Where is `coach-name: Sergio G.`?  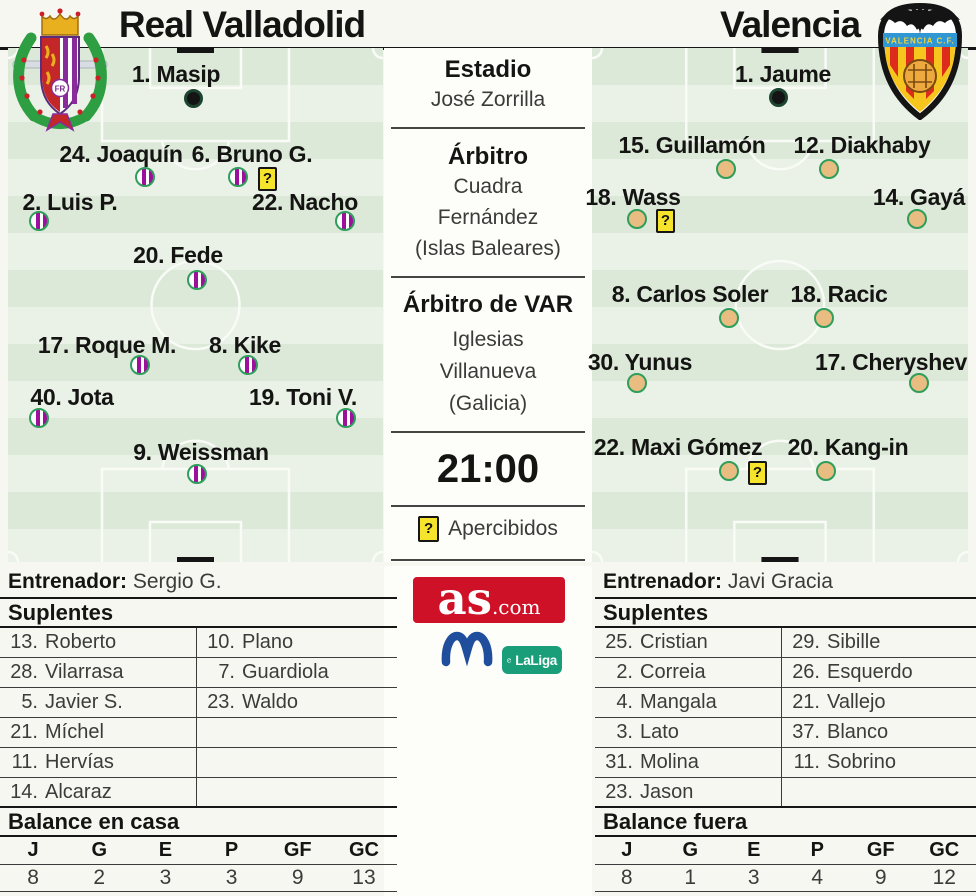
coach-name: Sergio G. is located at coordinates (177, 581).